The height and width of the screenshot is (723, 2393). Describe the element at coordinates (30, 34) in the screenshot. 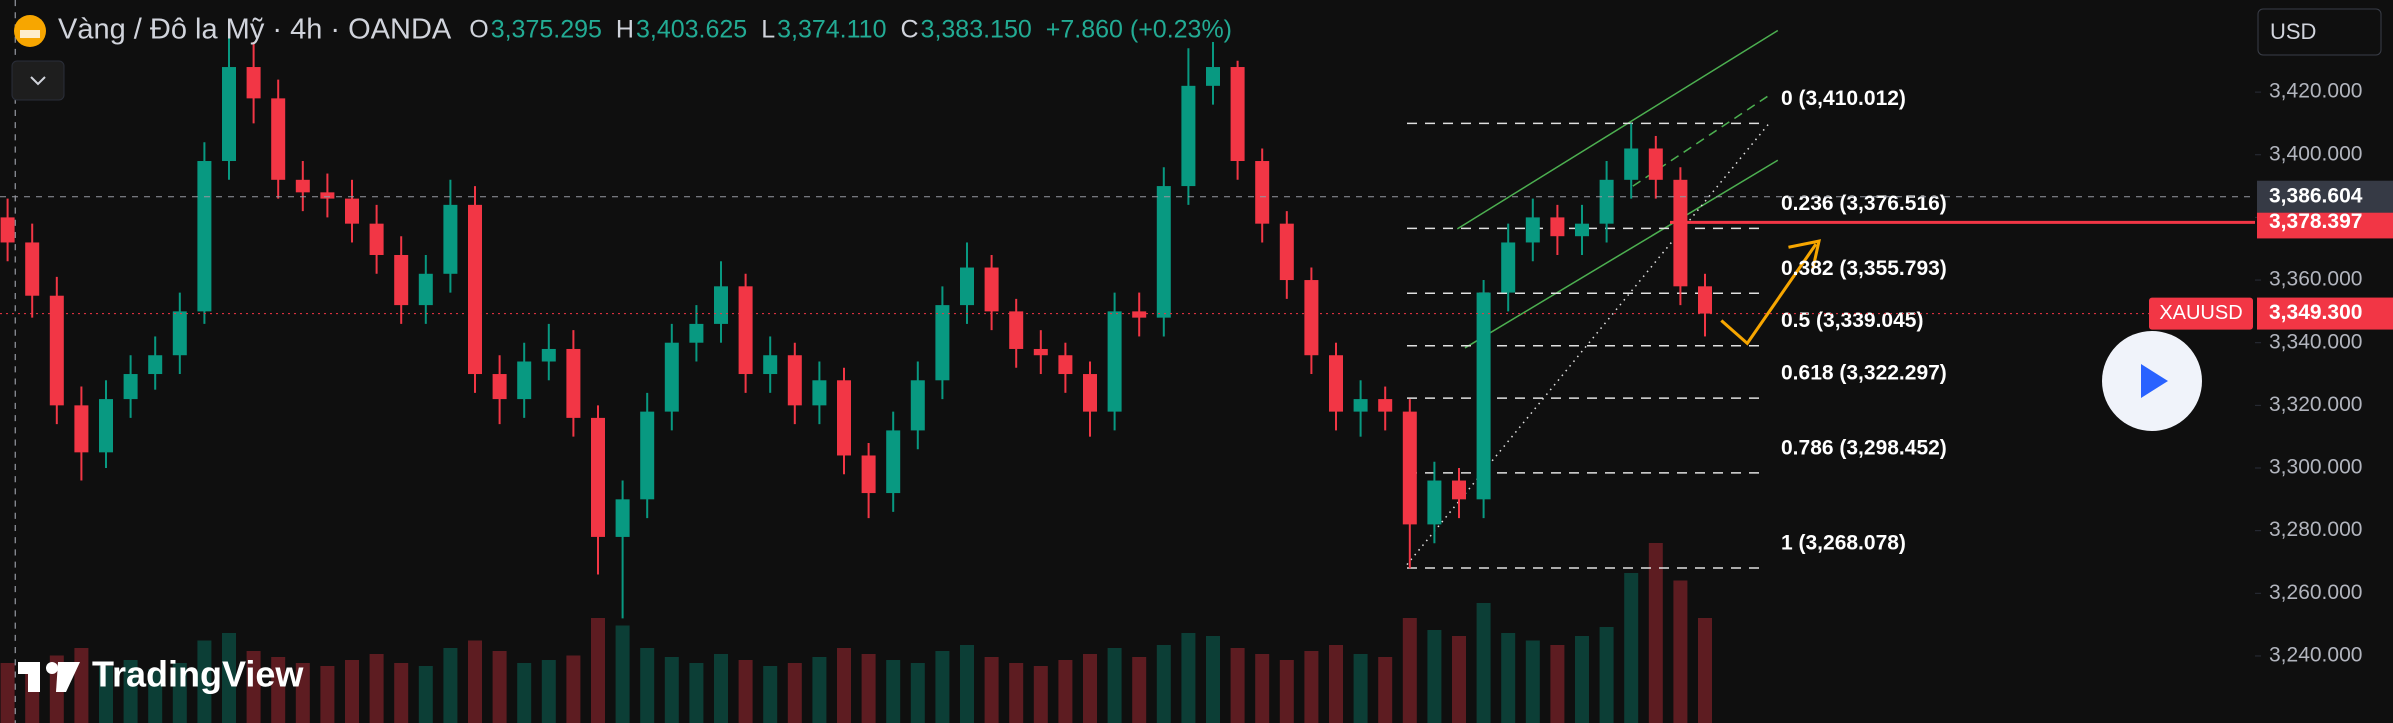

I see `icon-glyph` at that location.